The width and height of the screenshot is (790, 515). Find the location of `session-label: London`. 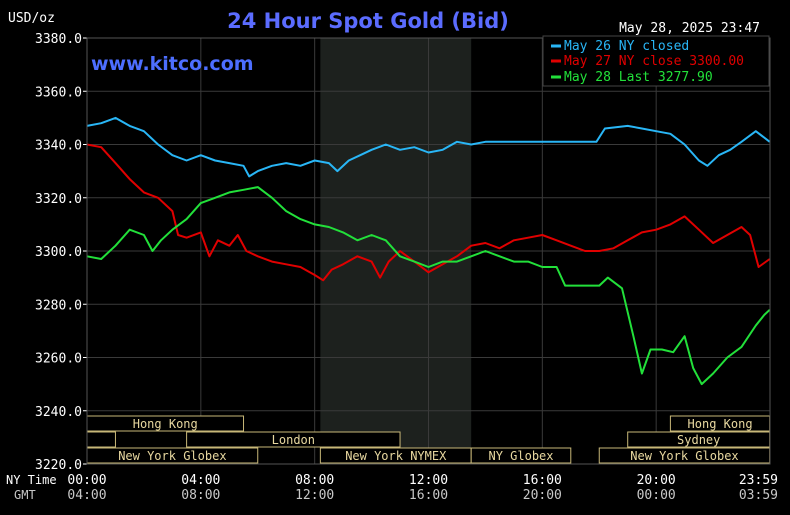

session-label: London is located at coordinates (293, 440).